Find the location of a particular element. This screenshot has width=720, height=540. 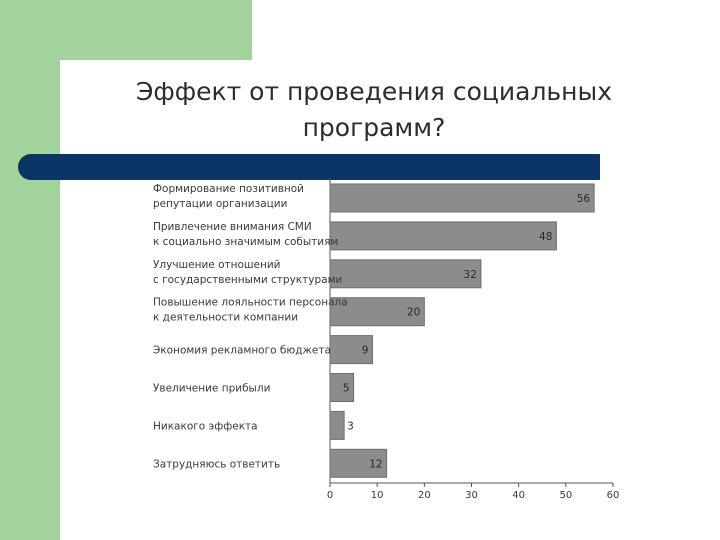

title-line-2: программ? is located at coordinates (374, 127).